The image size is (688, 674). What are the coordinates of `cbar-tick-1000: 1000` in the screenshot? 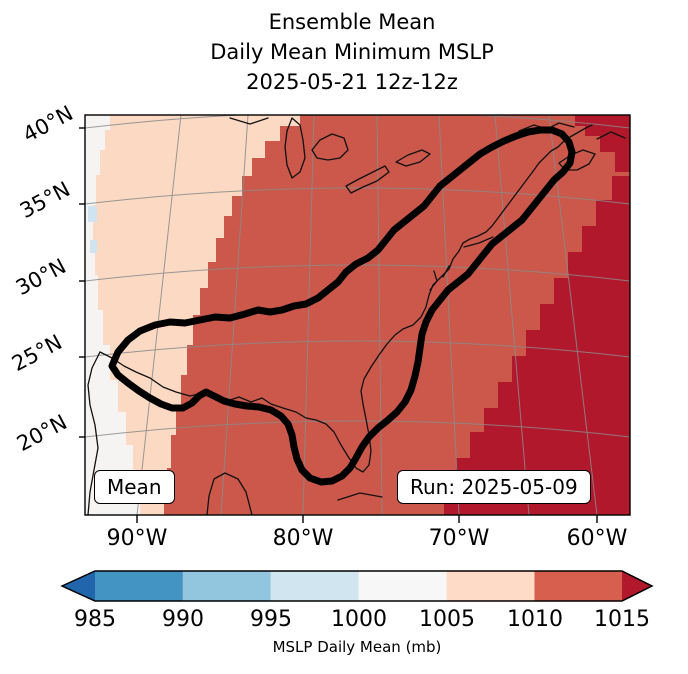 It's located at (359, 619).